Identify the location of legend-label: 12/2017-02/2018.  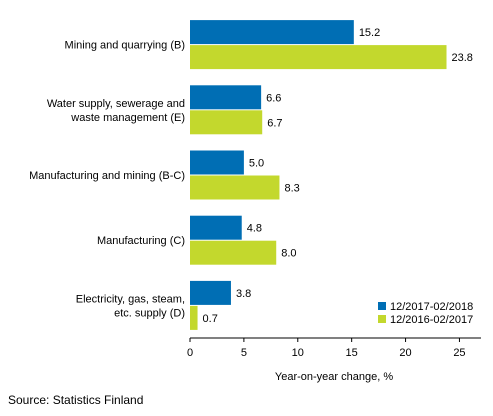
(431, 307).